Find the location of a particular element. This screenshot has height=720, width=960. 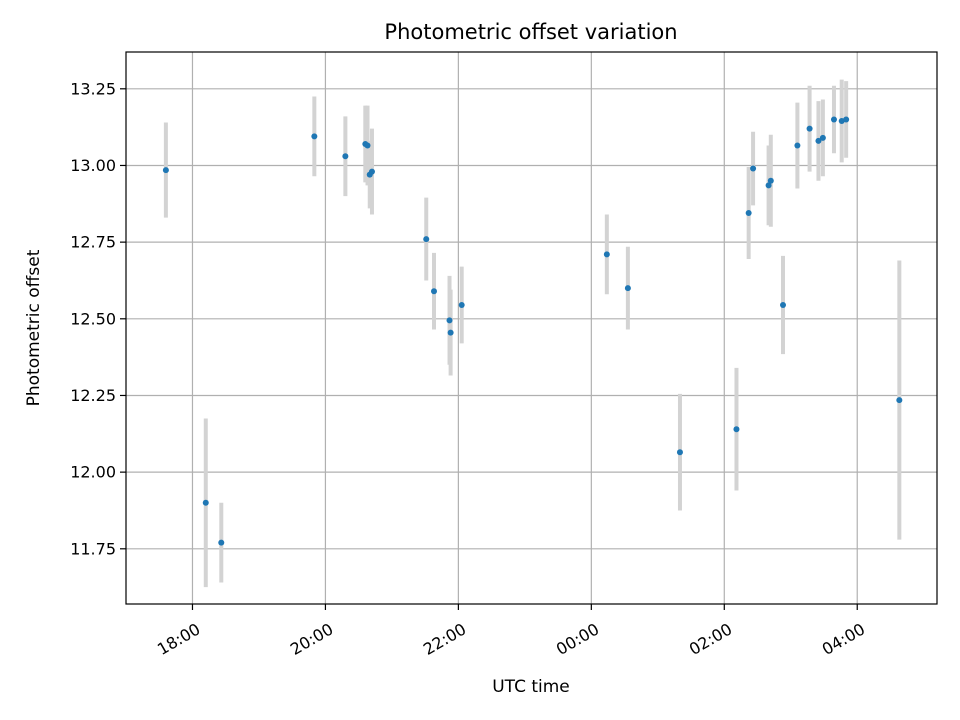

y-tick-label: 11.75 is located at coordinates (93, 548).